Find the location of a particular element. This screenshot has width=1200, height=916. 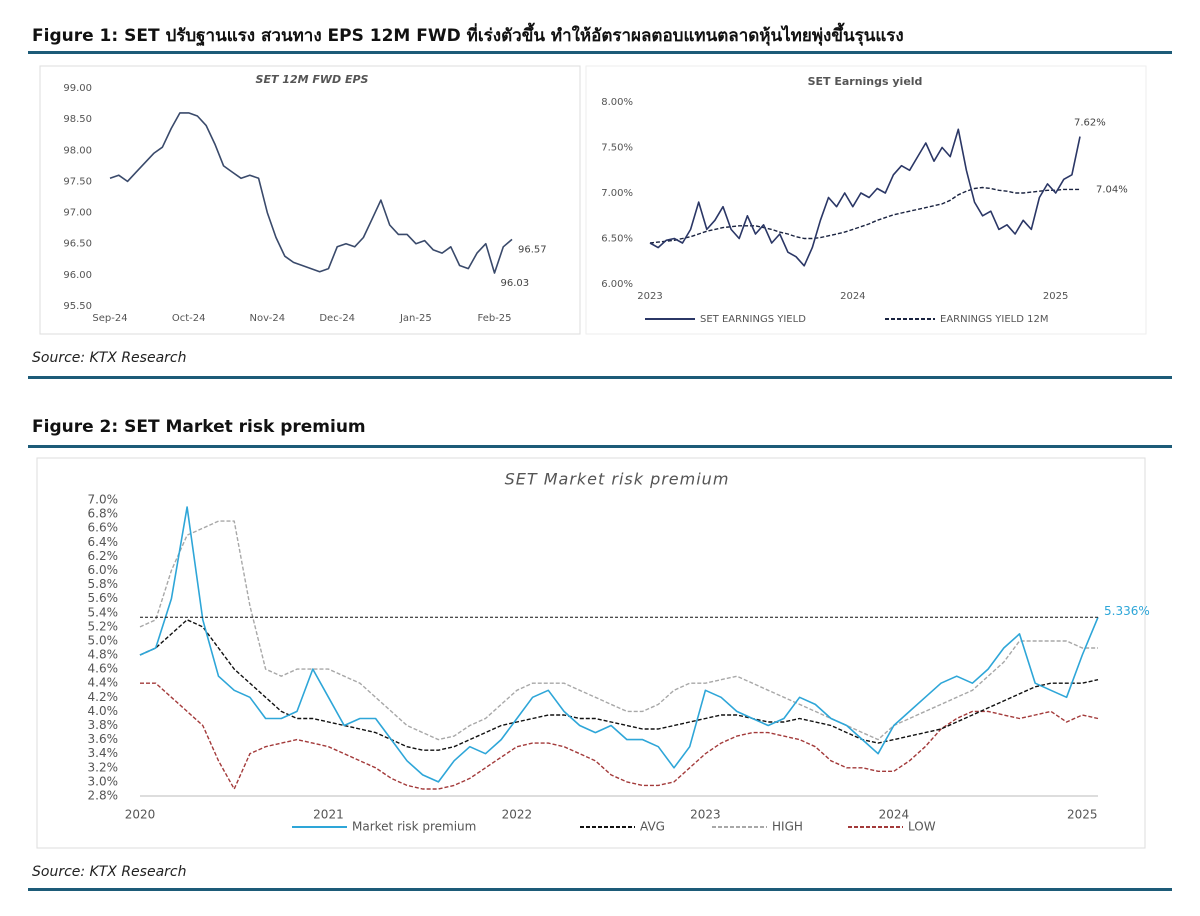

data-label: 96.57 is located at coordinates (532, 249).